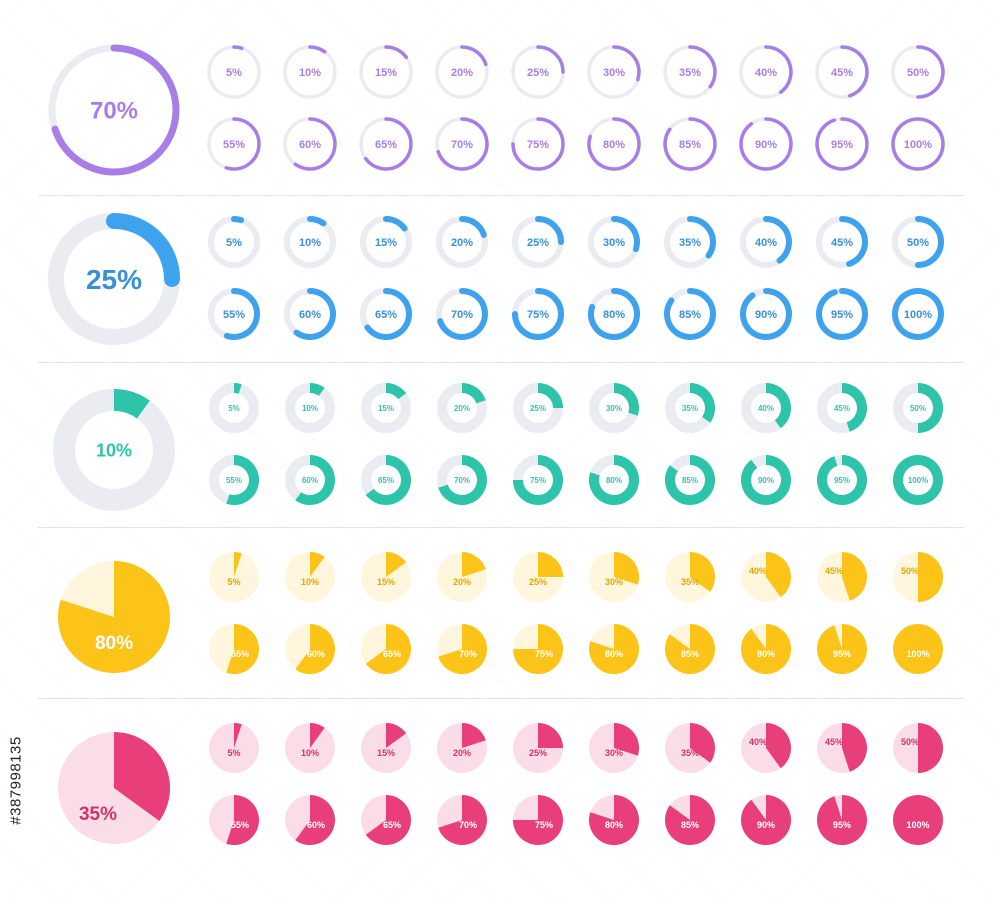 The image size is (1000, 898). What do you see at coordinates (143, 250) in the screenshot?
I see `large-gauge-arc` at bounding box center [143, 250].